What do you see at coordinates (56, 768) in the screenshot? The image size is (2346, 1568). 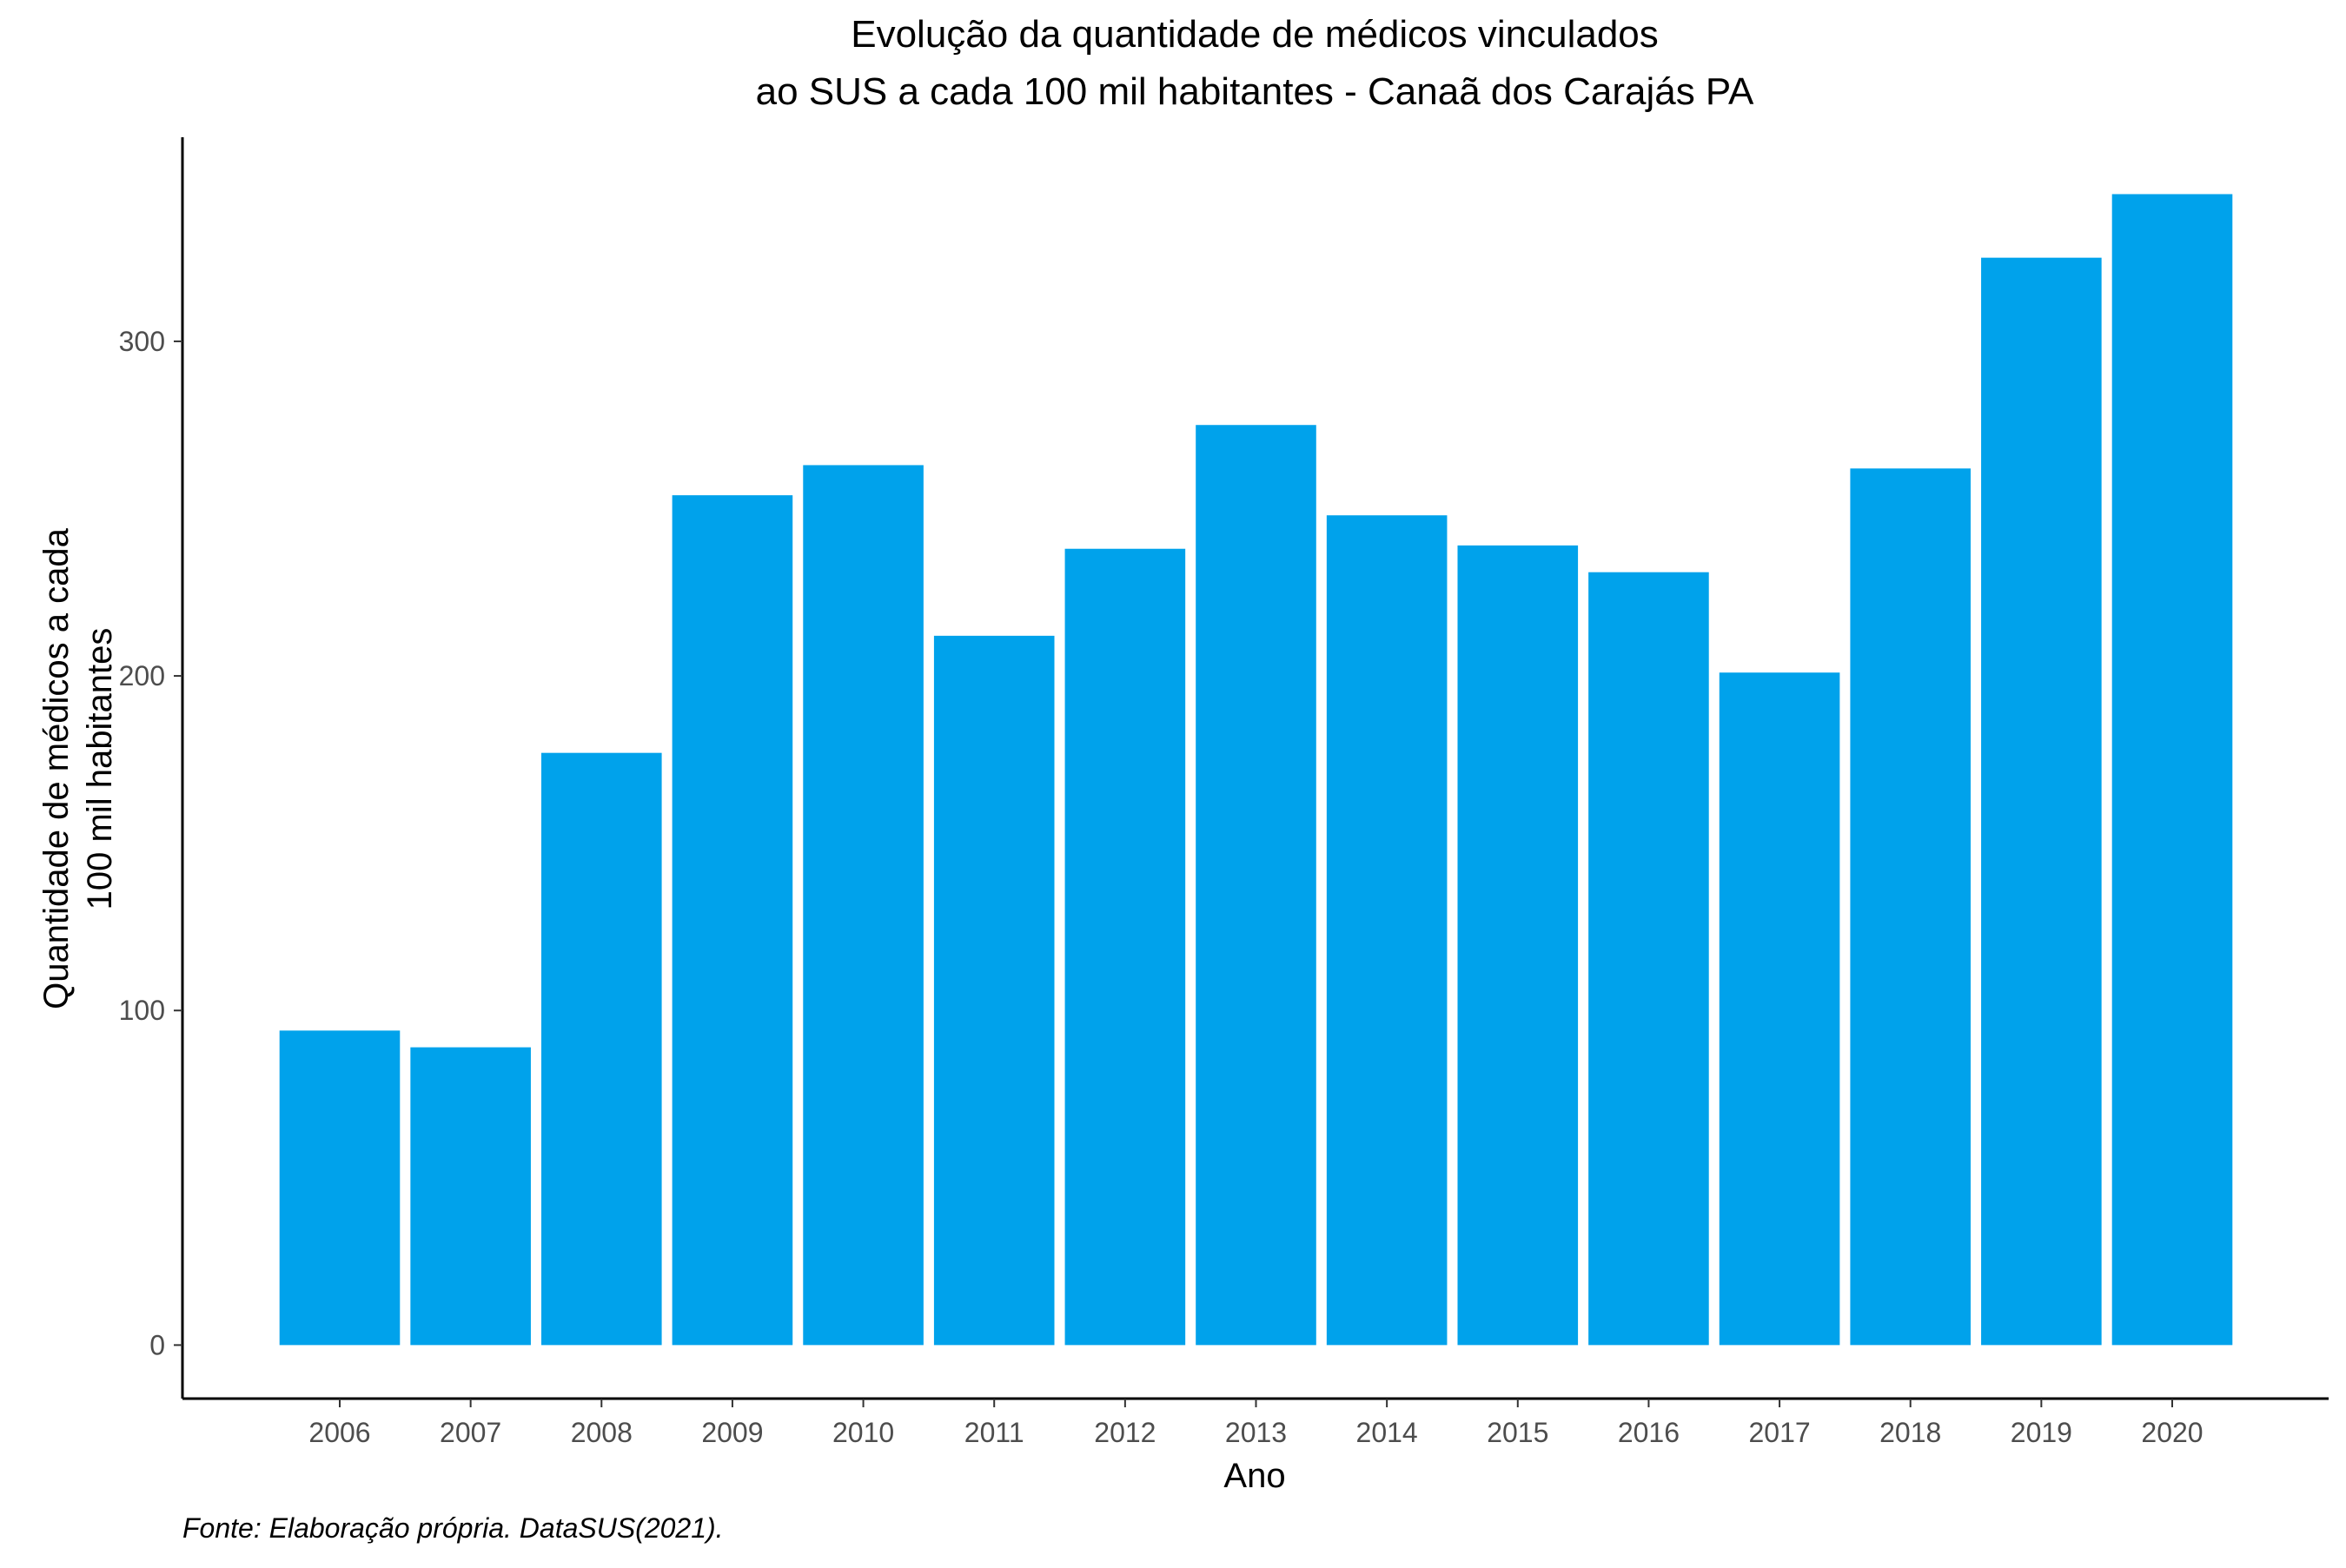 I see `y-axis-title-line-1: Quantidade de médicos a cada` at bounding box center [56, 768].